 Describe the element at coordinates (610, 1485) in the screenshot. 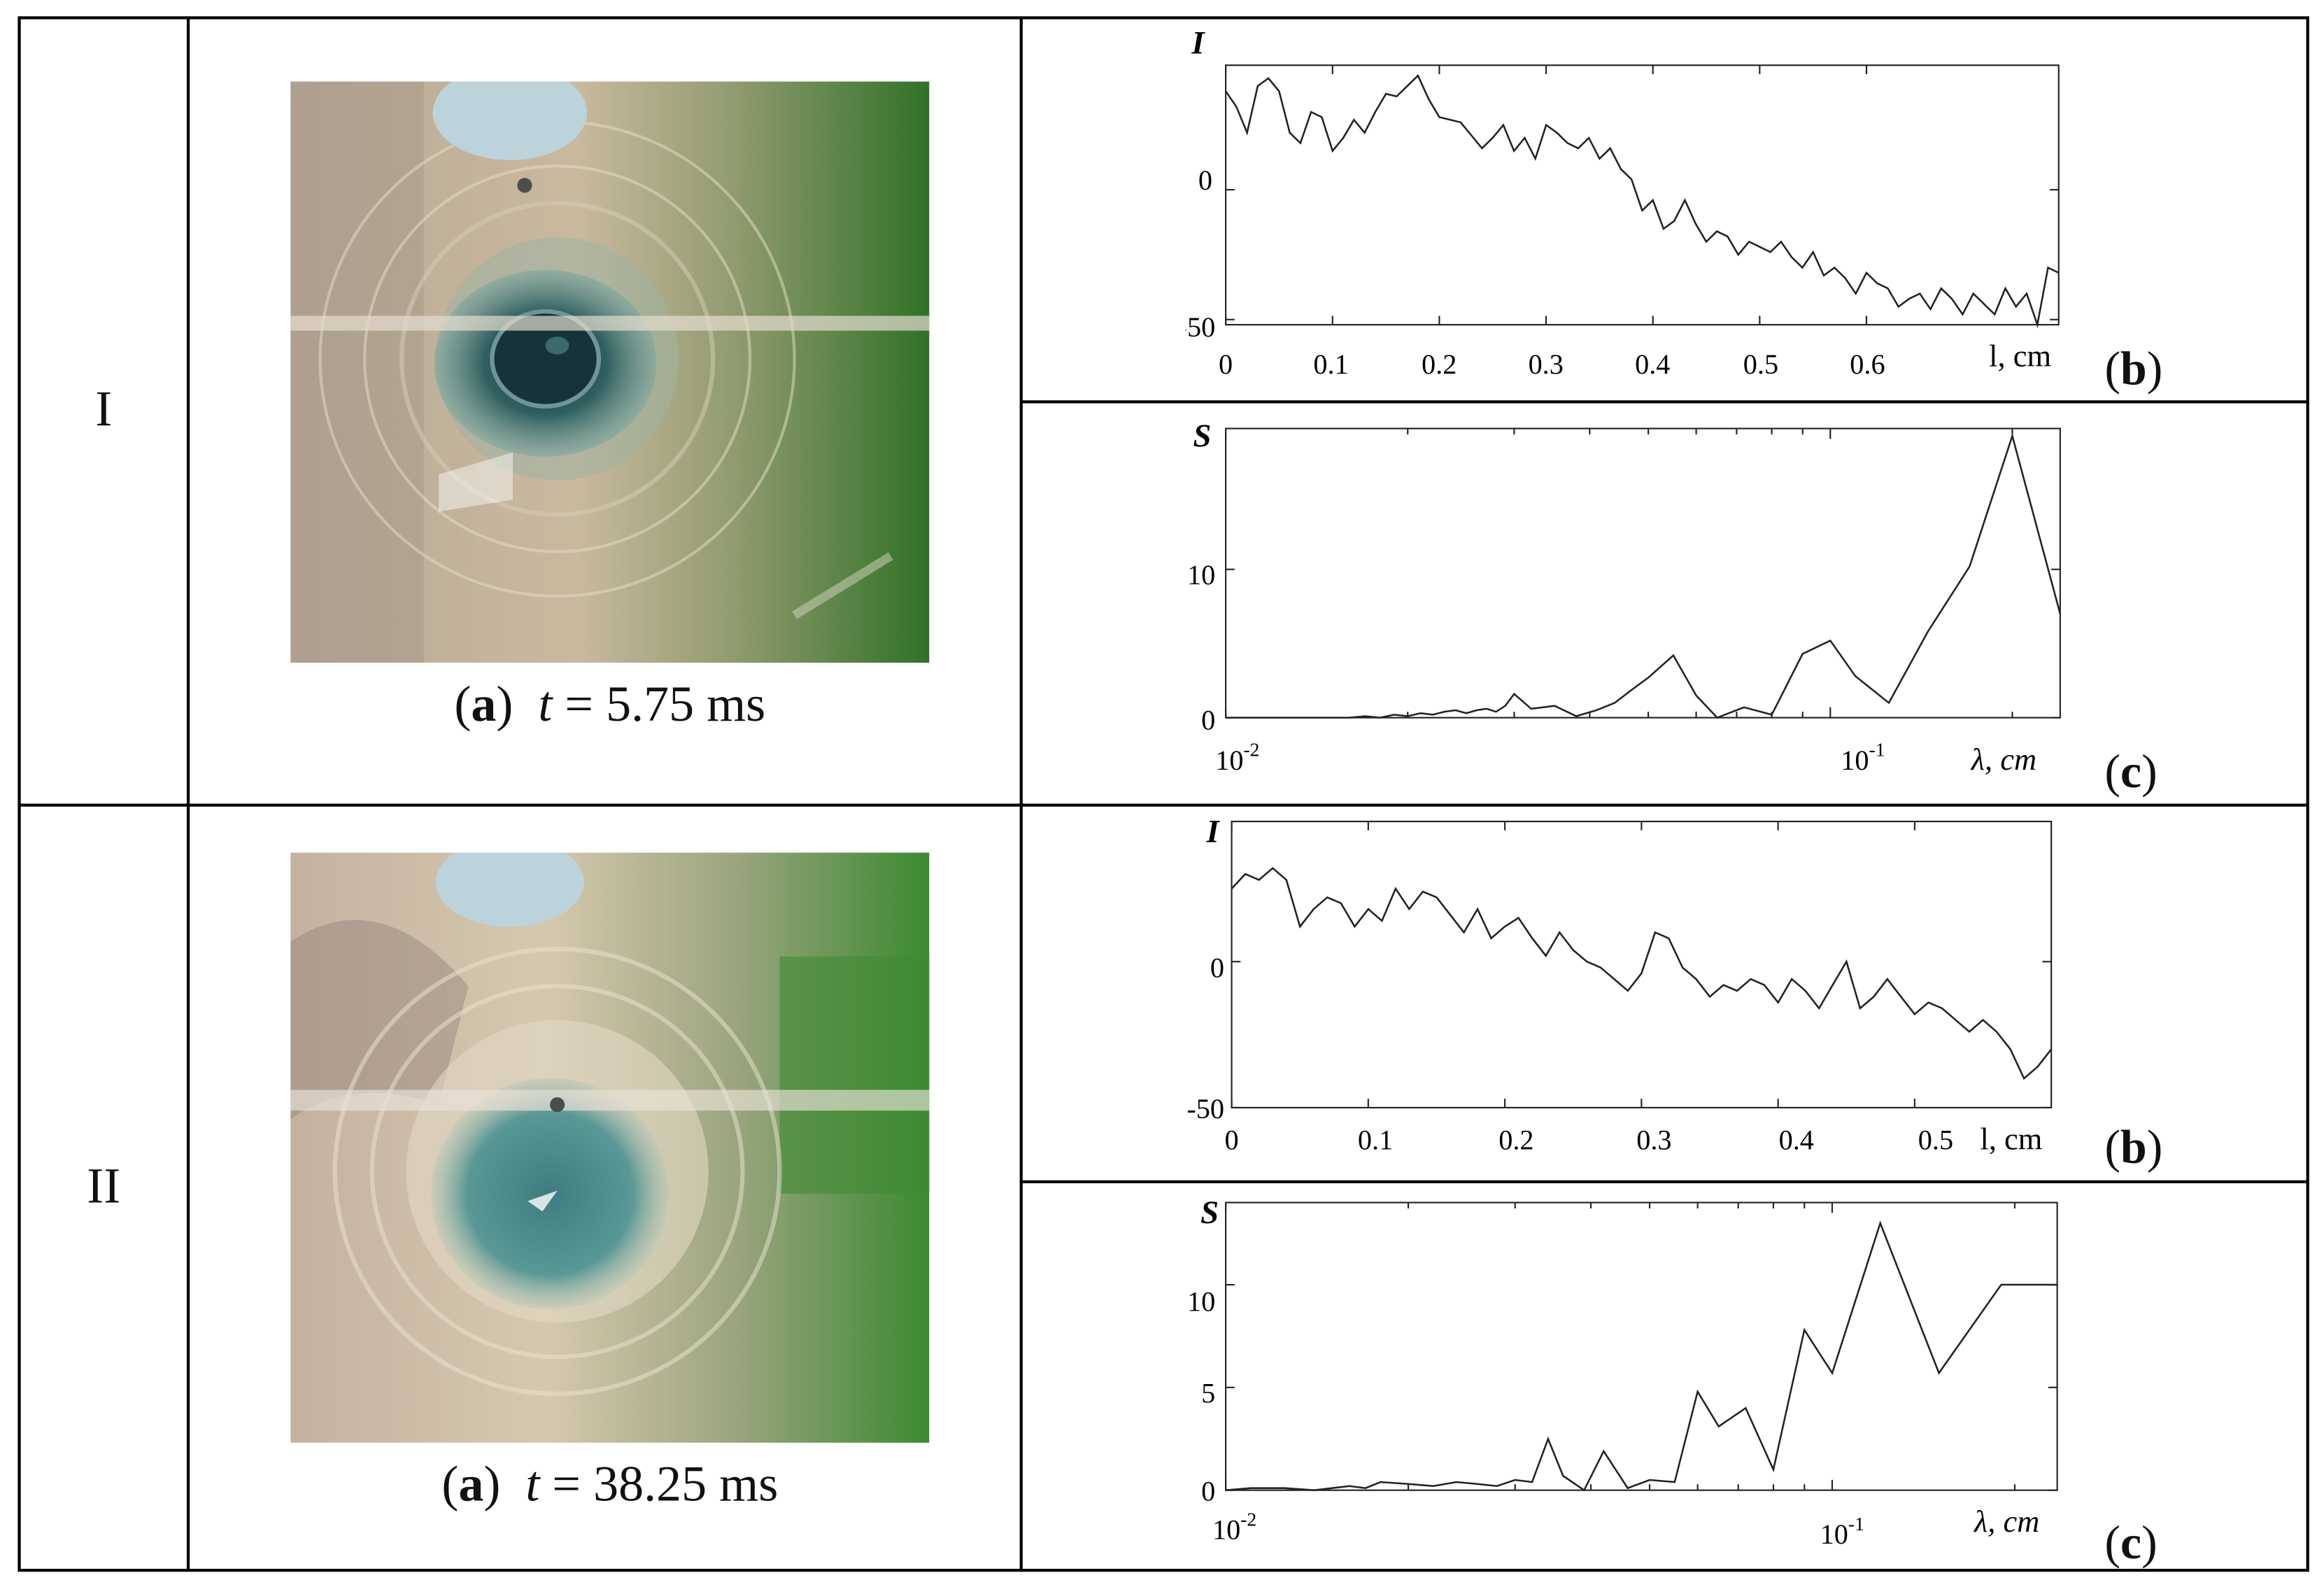

I see `photo-caption-2: (a) t = 38.25 ms` at that location.